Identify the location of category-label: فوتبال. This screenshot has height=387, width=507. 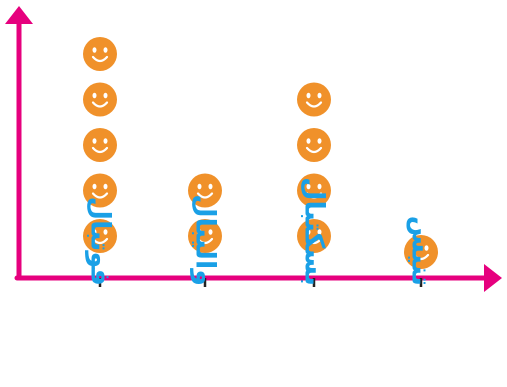
(100, 241).